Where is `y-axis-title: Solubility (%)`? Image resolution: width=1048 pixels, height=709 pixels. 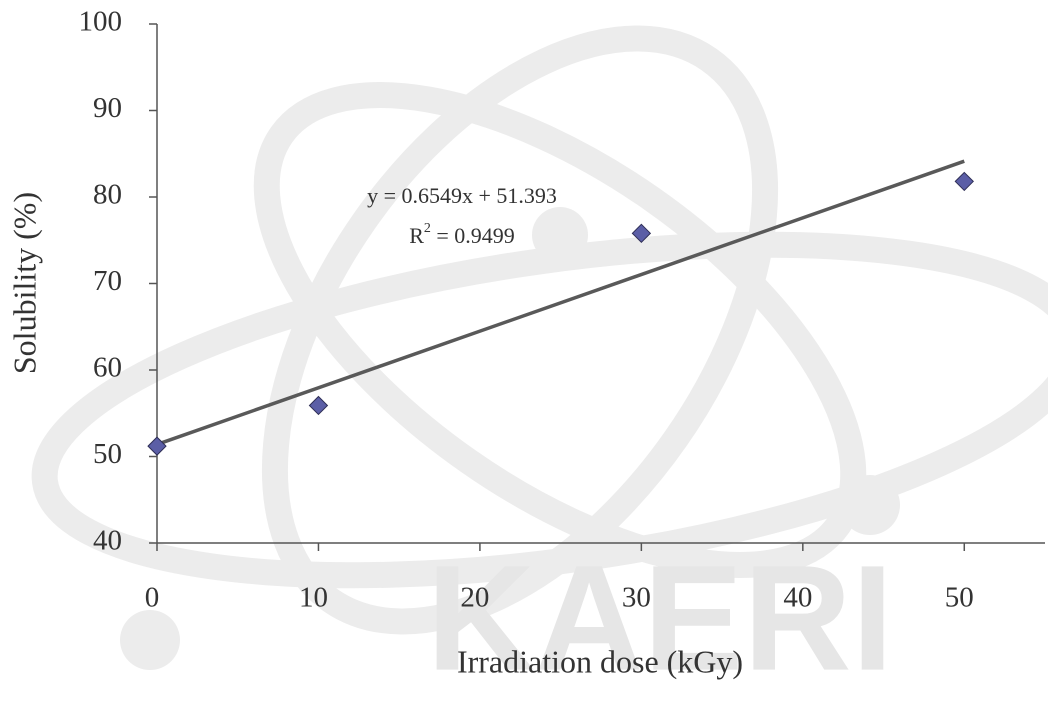
y-axis-title: Solubility (%) is located at coordinates (24, 283).